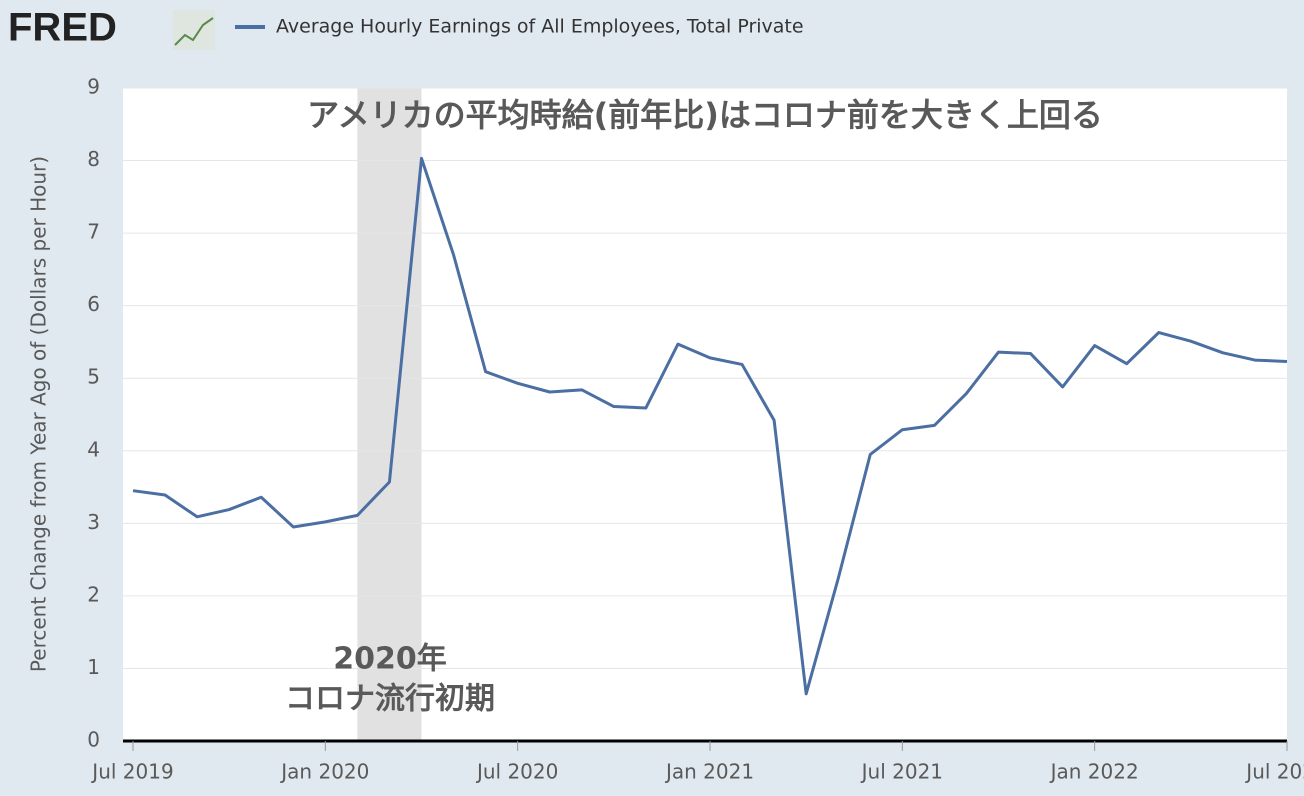  What do you see at coordinates (1274, 772) in the screenshot?
I see `x-tick-label: Jul 2022` at bounding box center [1274, 772].